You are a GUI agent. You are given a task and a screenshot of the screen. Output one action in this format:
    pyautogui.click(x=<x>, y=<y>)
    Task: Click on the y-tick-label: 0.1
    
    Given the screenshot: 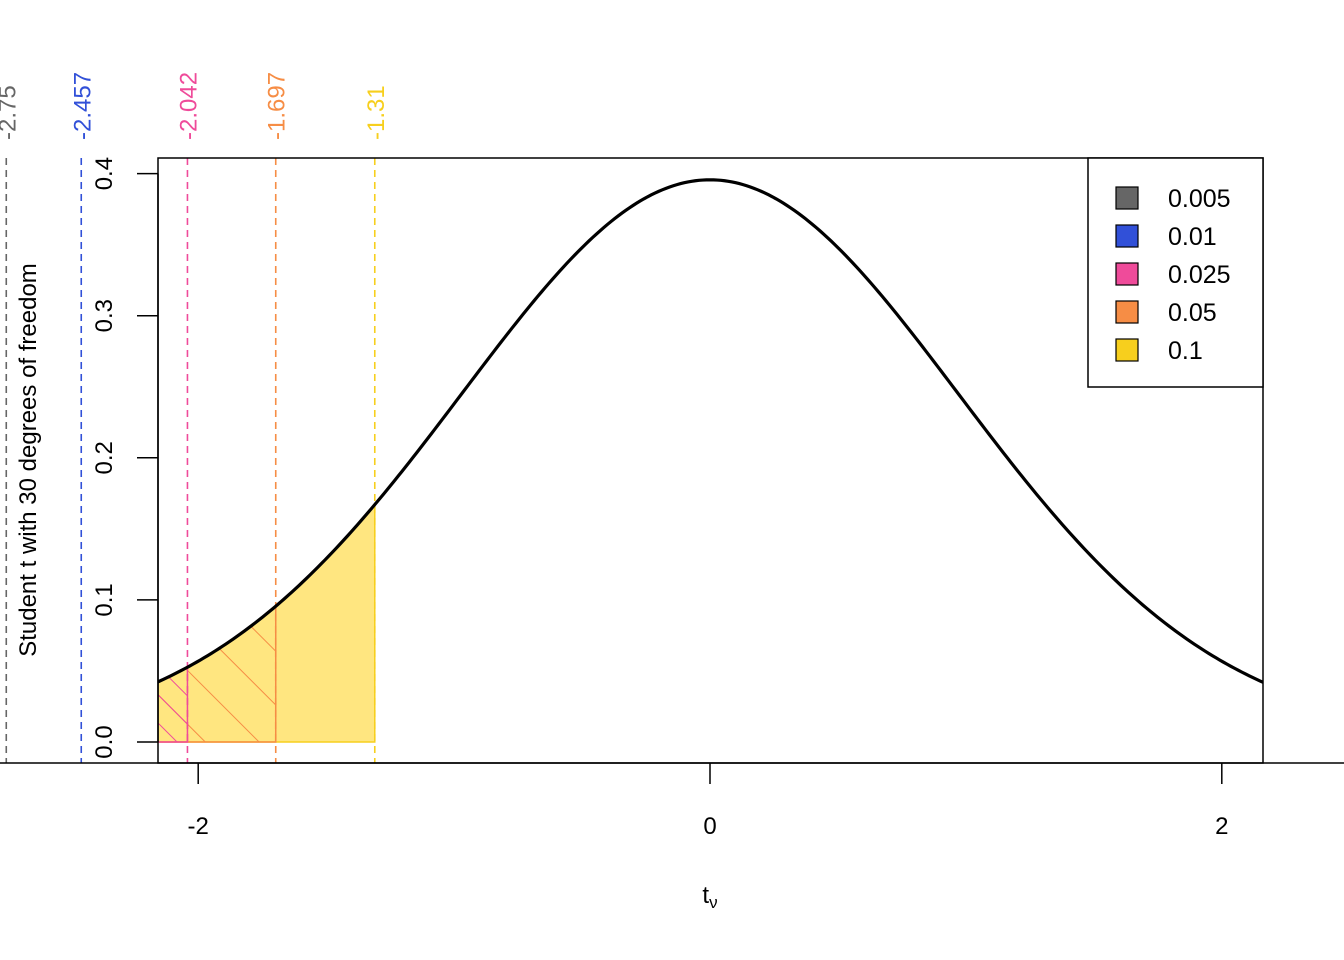 What is the action you would take?
    pyautogui.click(x=104, y=599)
    